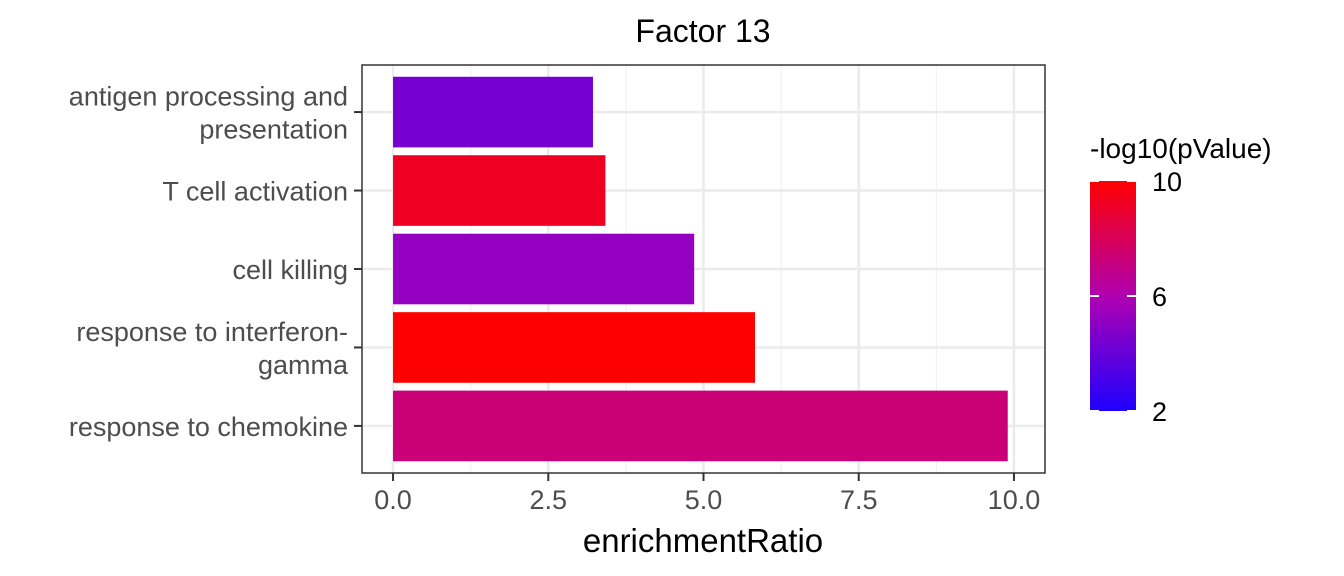  Describe the element at coordinates (1159, 297) in the screenshot. I see `legend-label: 6` at that location.